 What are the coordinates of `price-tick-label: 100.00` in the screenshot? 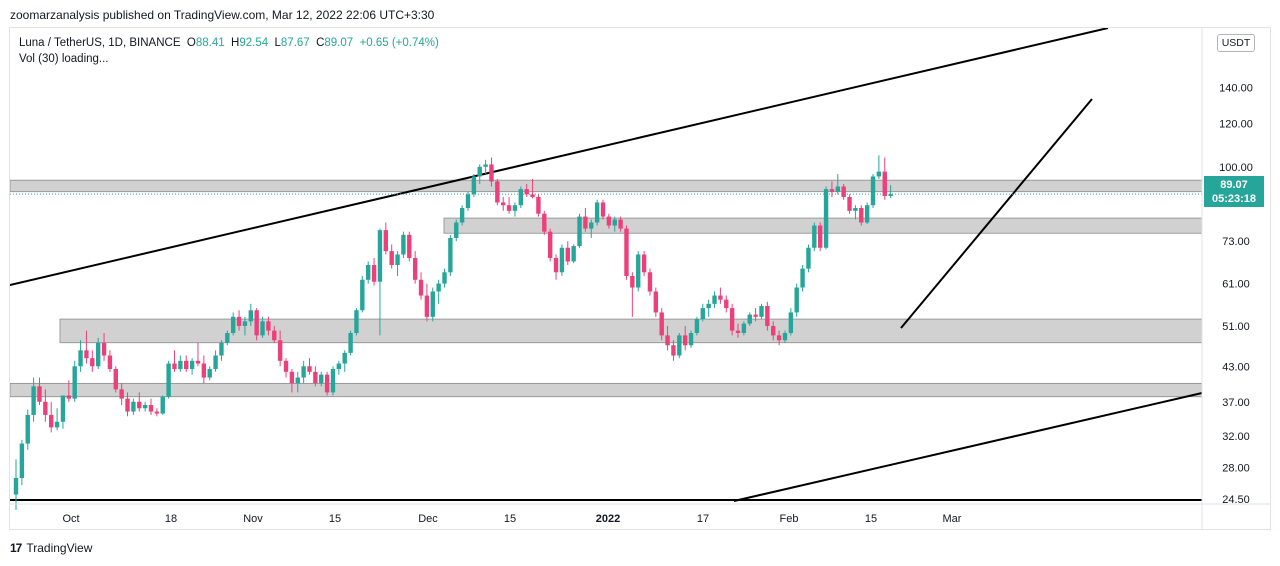 It's located at (1236, 168).